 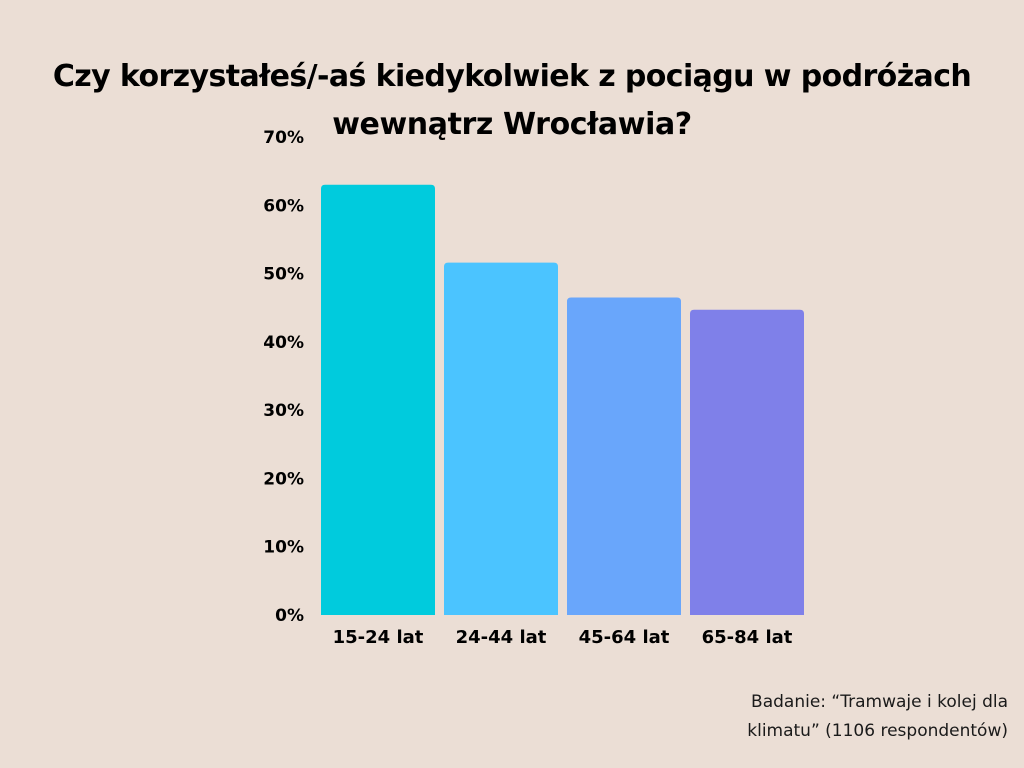 What do you see at coordinates (879, 702) in the screenshot?
I see `source-note-line-1: Badanie: “Tramwaje i kolej dla` at bounding box center [879, 702].